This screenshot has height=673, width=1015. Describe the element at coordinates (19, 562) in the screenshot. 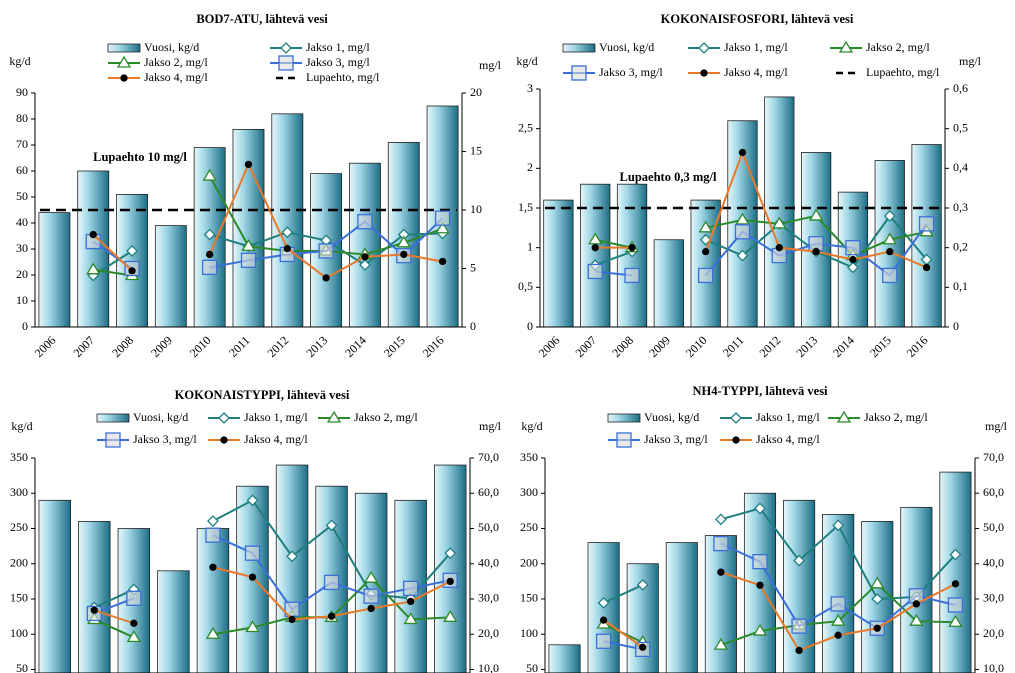

I see `y-tick-label: 200` at that location.